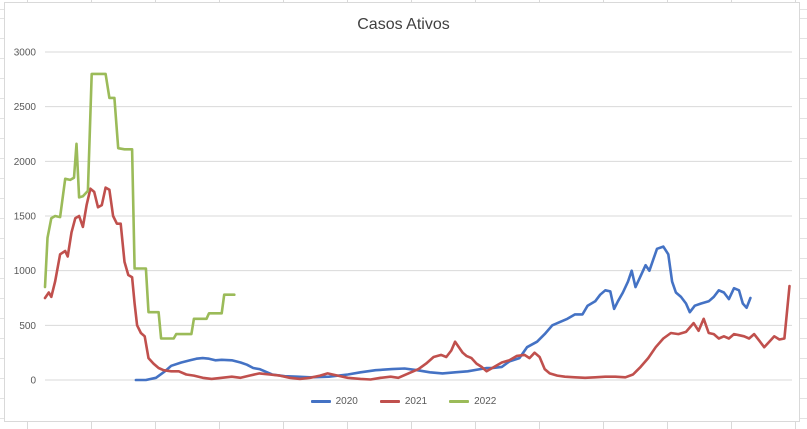 This screenshot has height=429, width=807. Describe the element at coordinates (25, 162) in the screenshot. I see `y-tick-label: 2000` at that location.